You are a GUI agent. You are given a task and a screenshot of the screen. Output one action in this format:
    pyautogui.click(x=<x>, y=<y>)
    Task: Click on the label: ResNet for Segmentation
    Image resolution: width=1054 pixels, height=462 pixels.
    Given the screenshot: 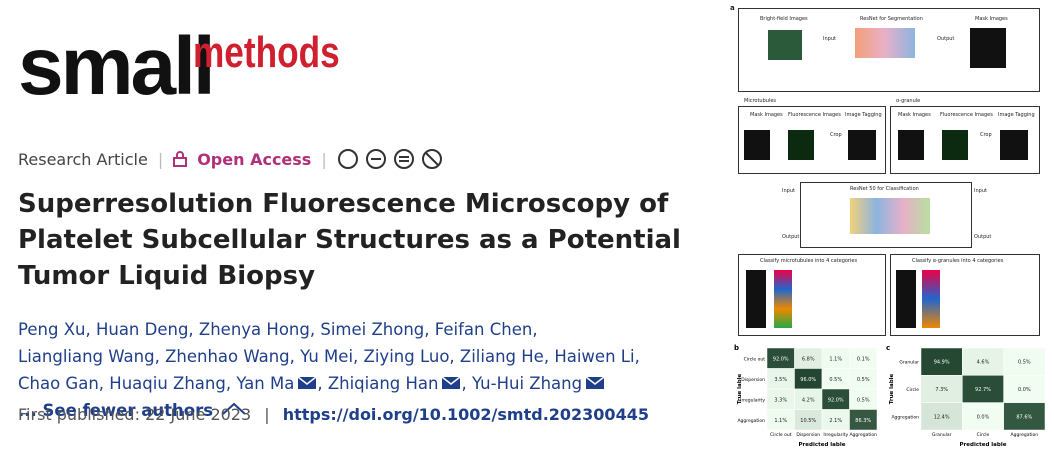 What is the action you would take?
    pyautogui.click(x=891, y=19)
    